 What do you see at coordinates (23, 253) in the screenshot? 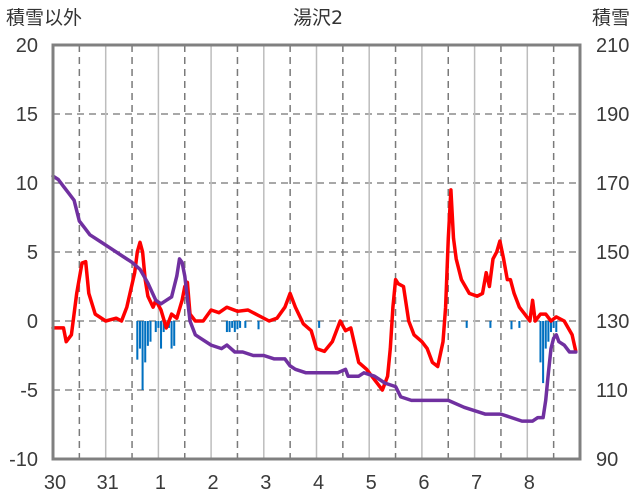
I see `left-tick-labels: 20 15 10 5 0 -5 -10` at bounding box center [23, 253].